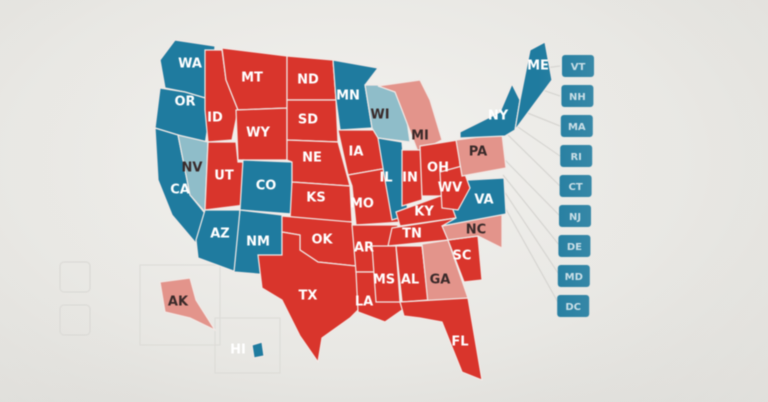 The width and height of the screenshot is (768, 402). What do you see at coordinates (412, 234) in the screenshot?
I see `state-label-tn: TN` at bounding box center [412, 234].